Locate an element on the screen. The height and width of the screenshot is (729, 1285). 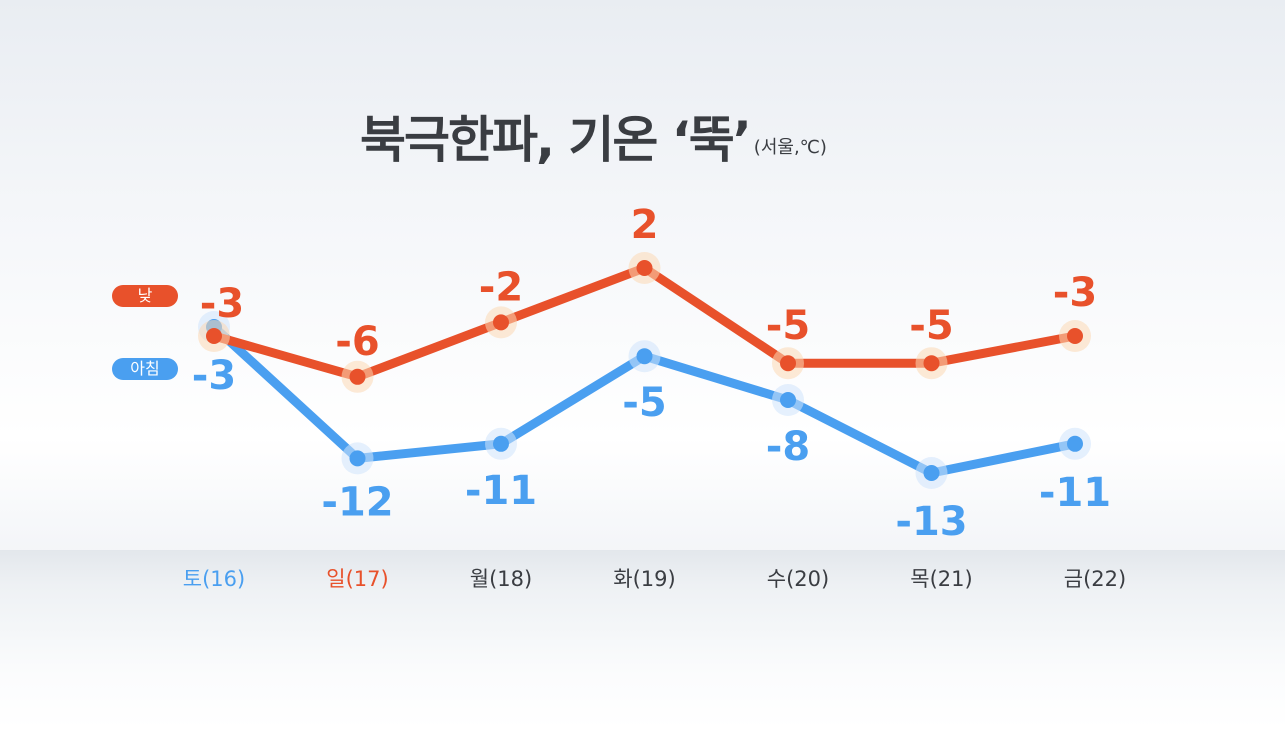
morning-data-label: -13 is located at coordinates (931, 522).